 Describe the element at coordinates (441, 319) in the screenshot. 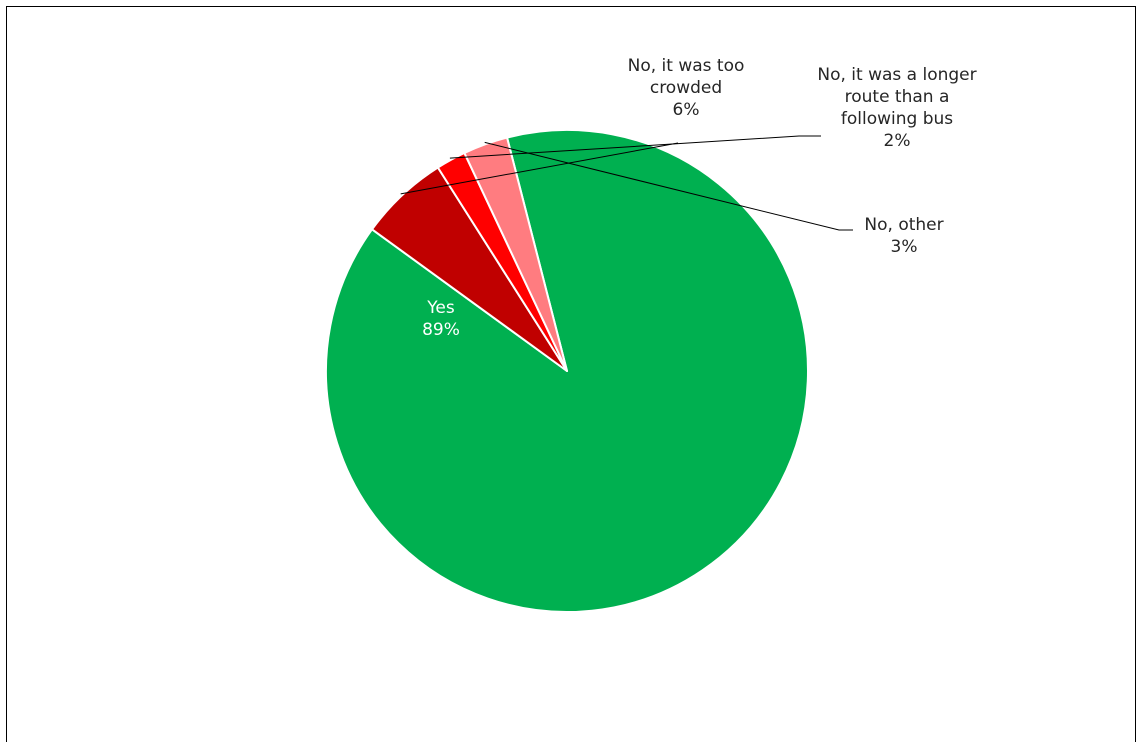

I see `slice-label: Yes 89%` at that location.